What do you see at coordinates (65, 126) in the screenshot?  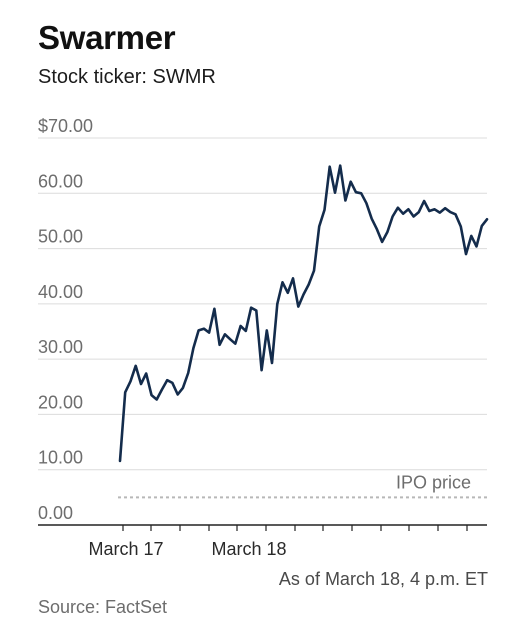 I see `y-tick-label: $70.00` at bounding box center [65, 126].